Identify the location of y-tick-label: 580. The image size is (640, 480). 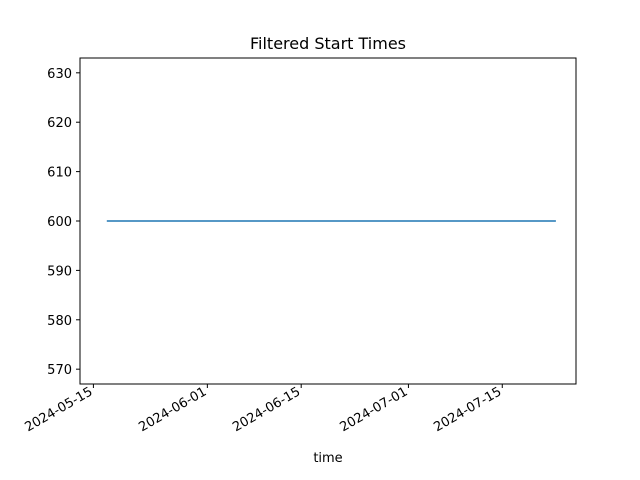
(59, 321).